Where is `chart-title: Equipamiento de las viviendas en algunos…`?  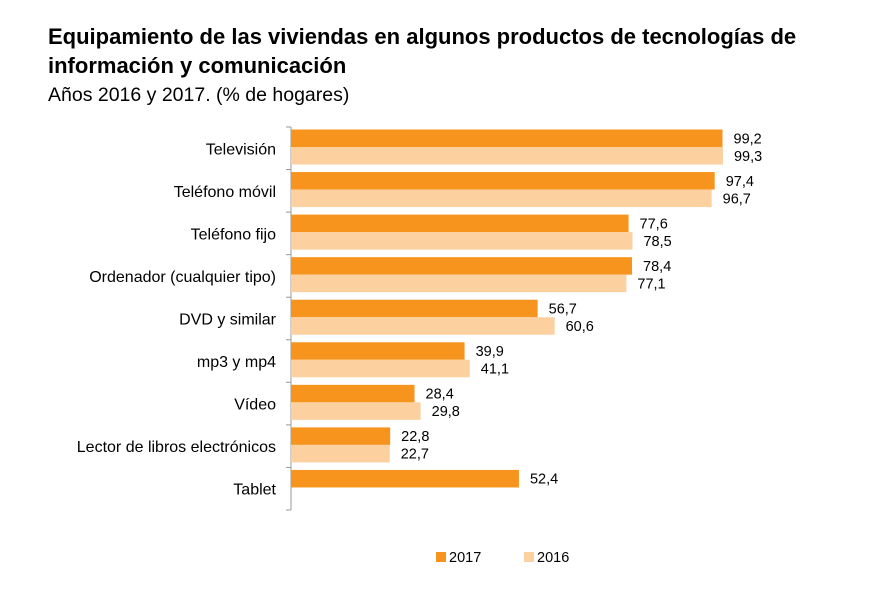
chart-title: Equipamiento de las viviendas en algunos… is located at coordinates (422, 51).